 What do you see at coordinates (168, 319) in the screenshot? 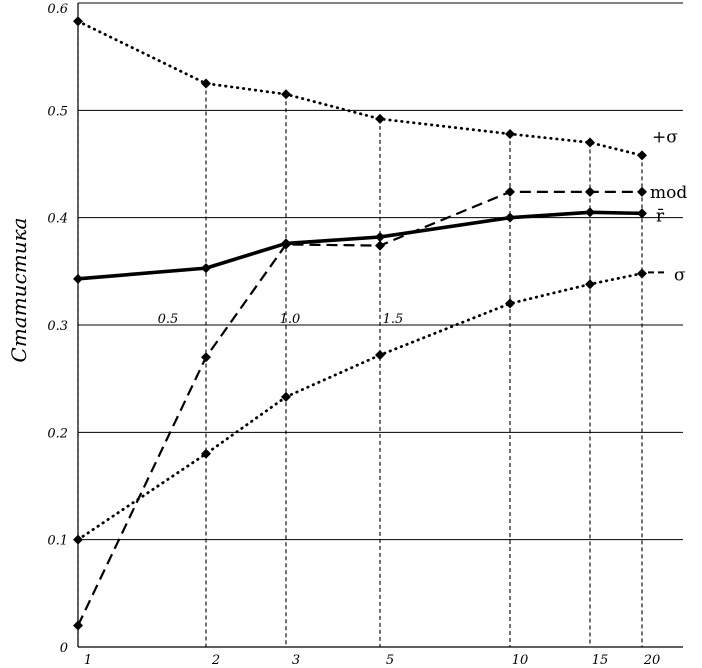
I see `annotation-0: 0.5` at bounding box center [168, 319].